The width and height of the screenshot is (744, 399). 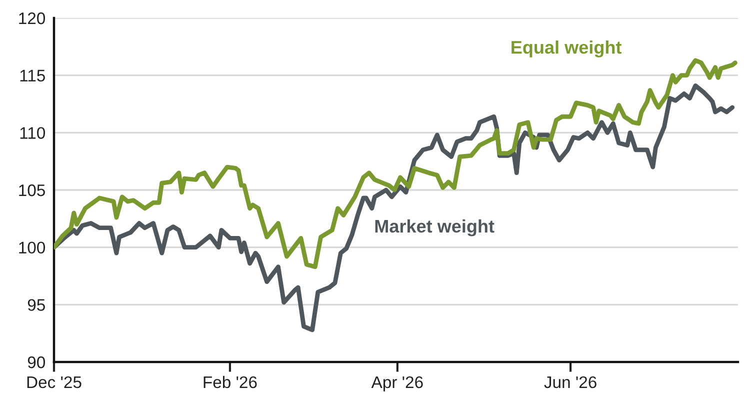 What do you see at coordinates (54, 382) in the screenshot?
I see `x-tick-label: Dec '25` at bounding box center [54, 382].